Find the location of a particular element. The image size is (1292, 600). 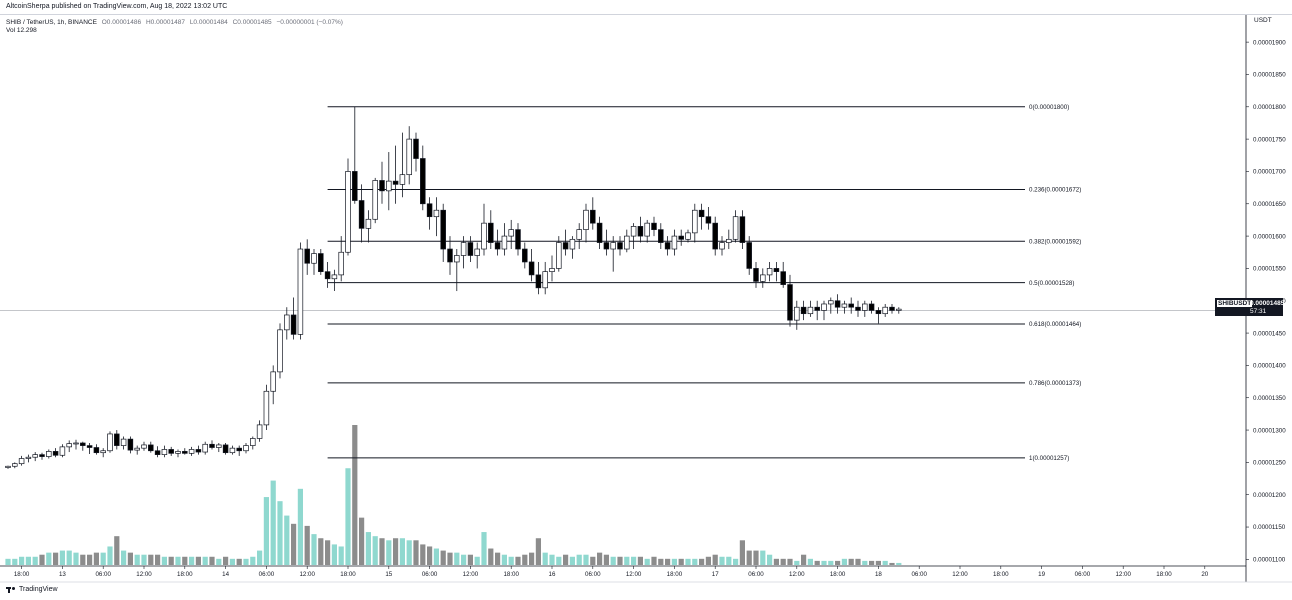

price-tag-price: 0.00001485 is located at coordinates (1267, 303).